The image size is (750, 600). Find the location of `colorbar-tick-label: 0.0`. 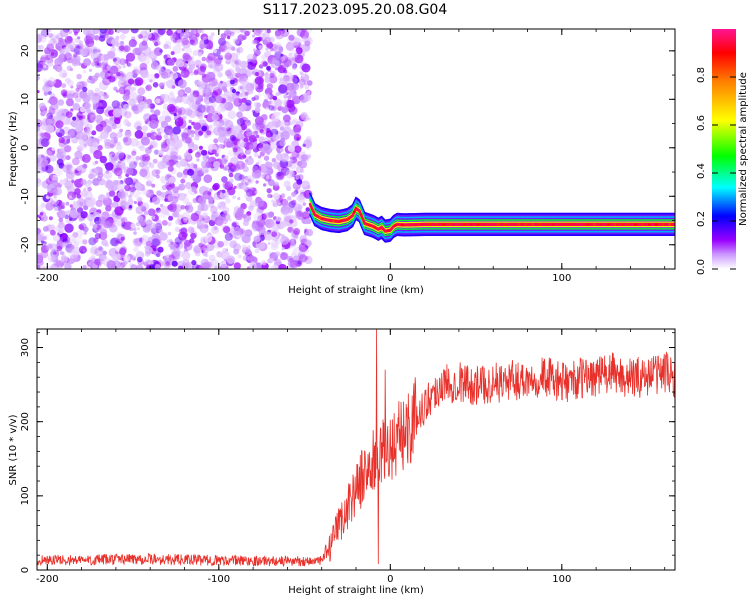

colorbar-tick-label: 0.0 is located at coordinates (701, 267).